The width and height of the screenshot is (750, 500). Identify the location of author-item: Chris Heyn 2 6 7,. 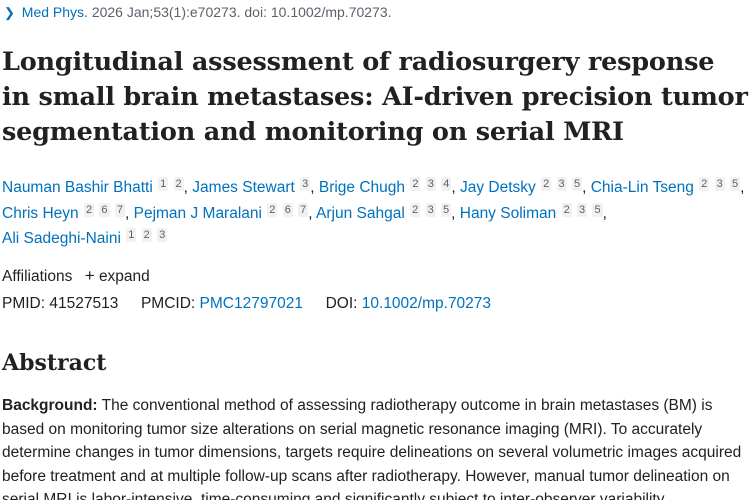
(66, 212).